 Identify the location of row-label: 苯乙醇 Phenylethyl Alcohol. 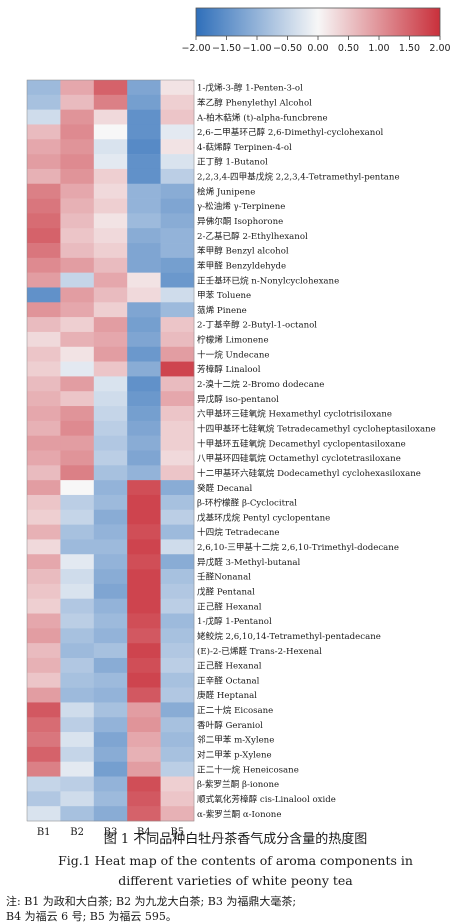
(254, 102).